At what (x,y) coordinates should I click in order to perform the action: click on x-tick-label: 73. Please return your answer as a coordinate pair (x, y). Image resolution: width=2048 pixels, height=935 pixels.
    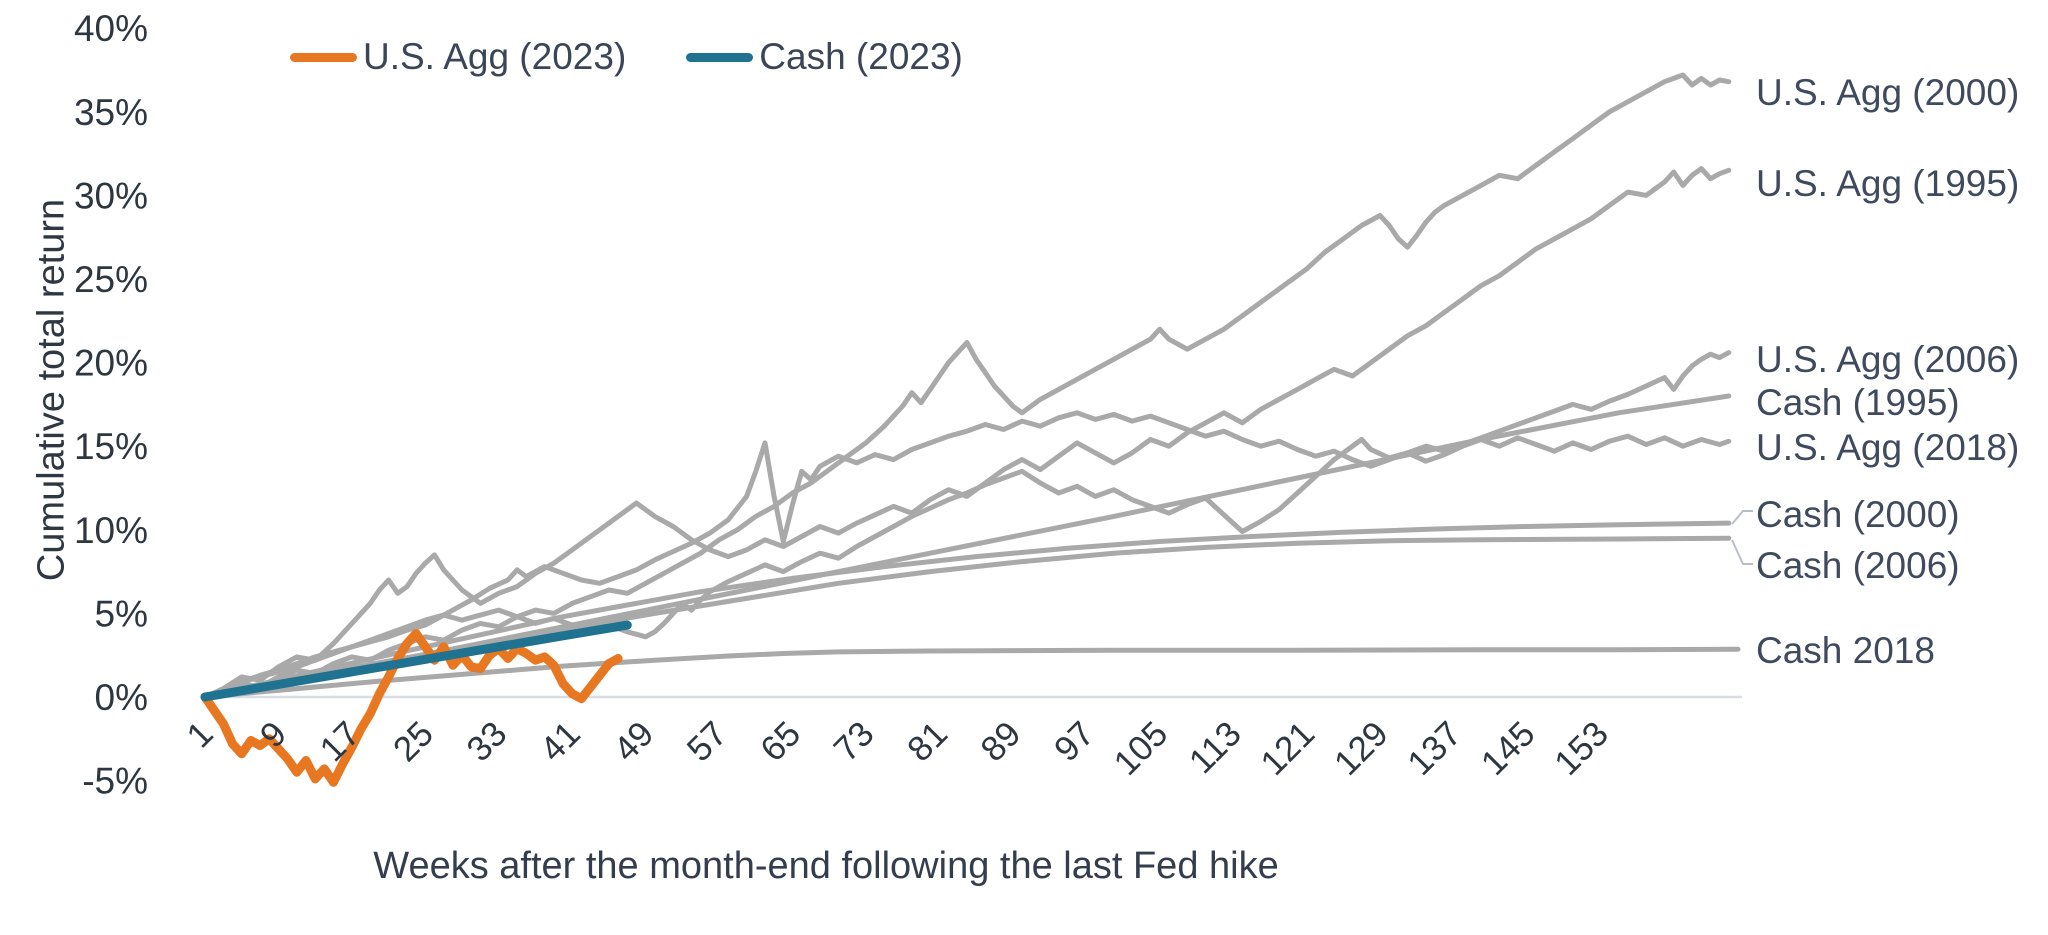
    Looking at the image, I should click on (853, 741).